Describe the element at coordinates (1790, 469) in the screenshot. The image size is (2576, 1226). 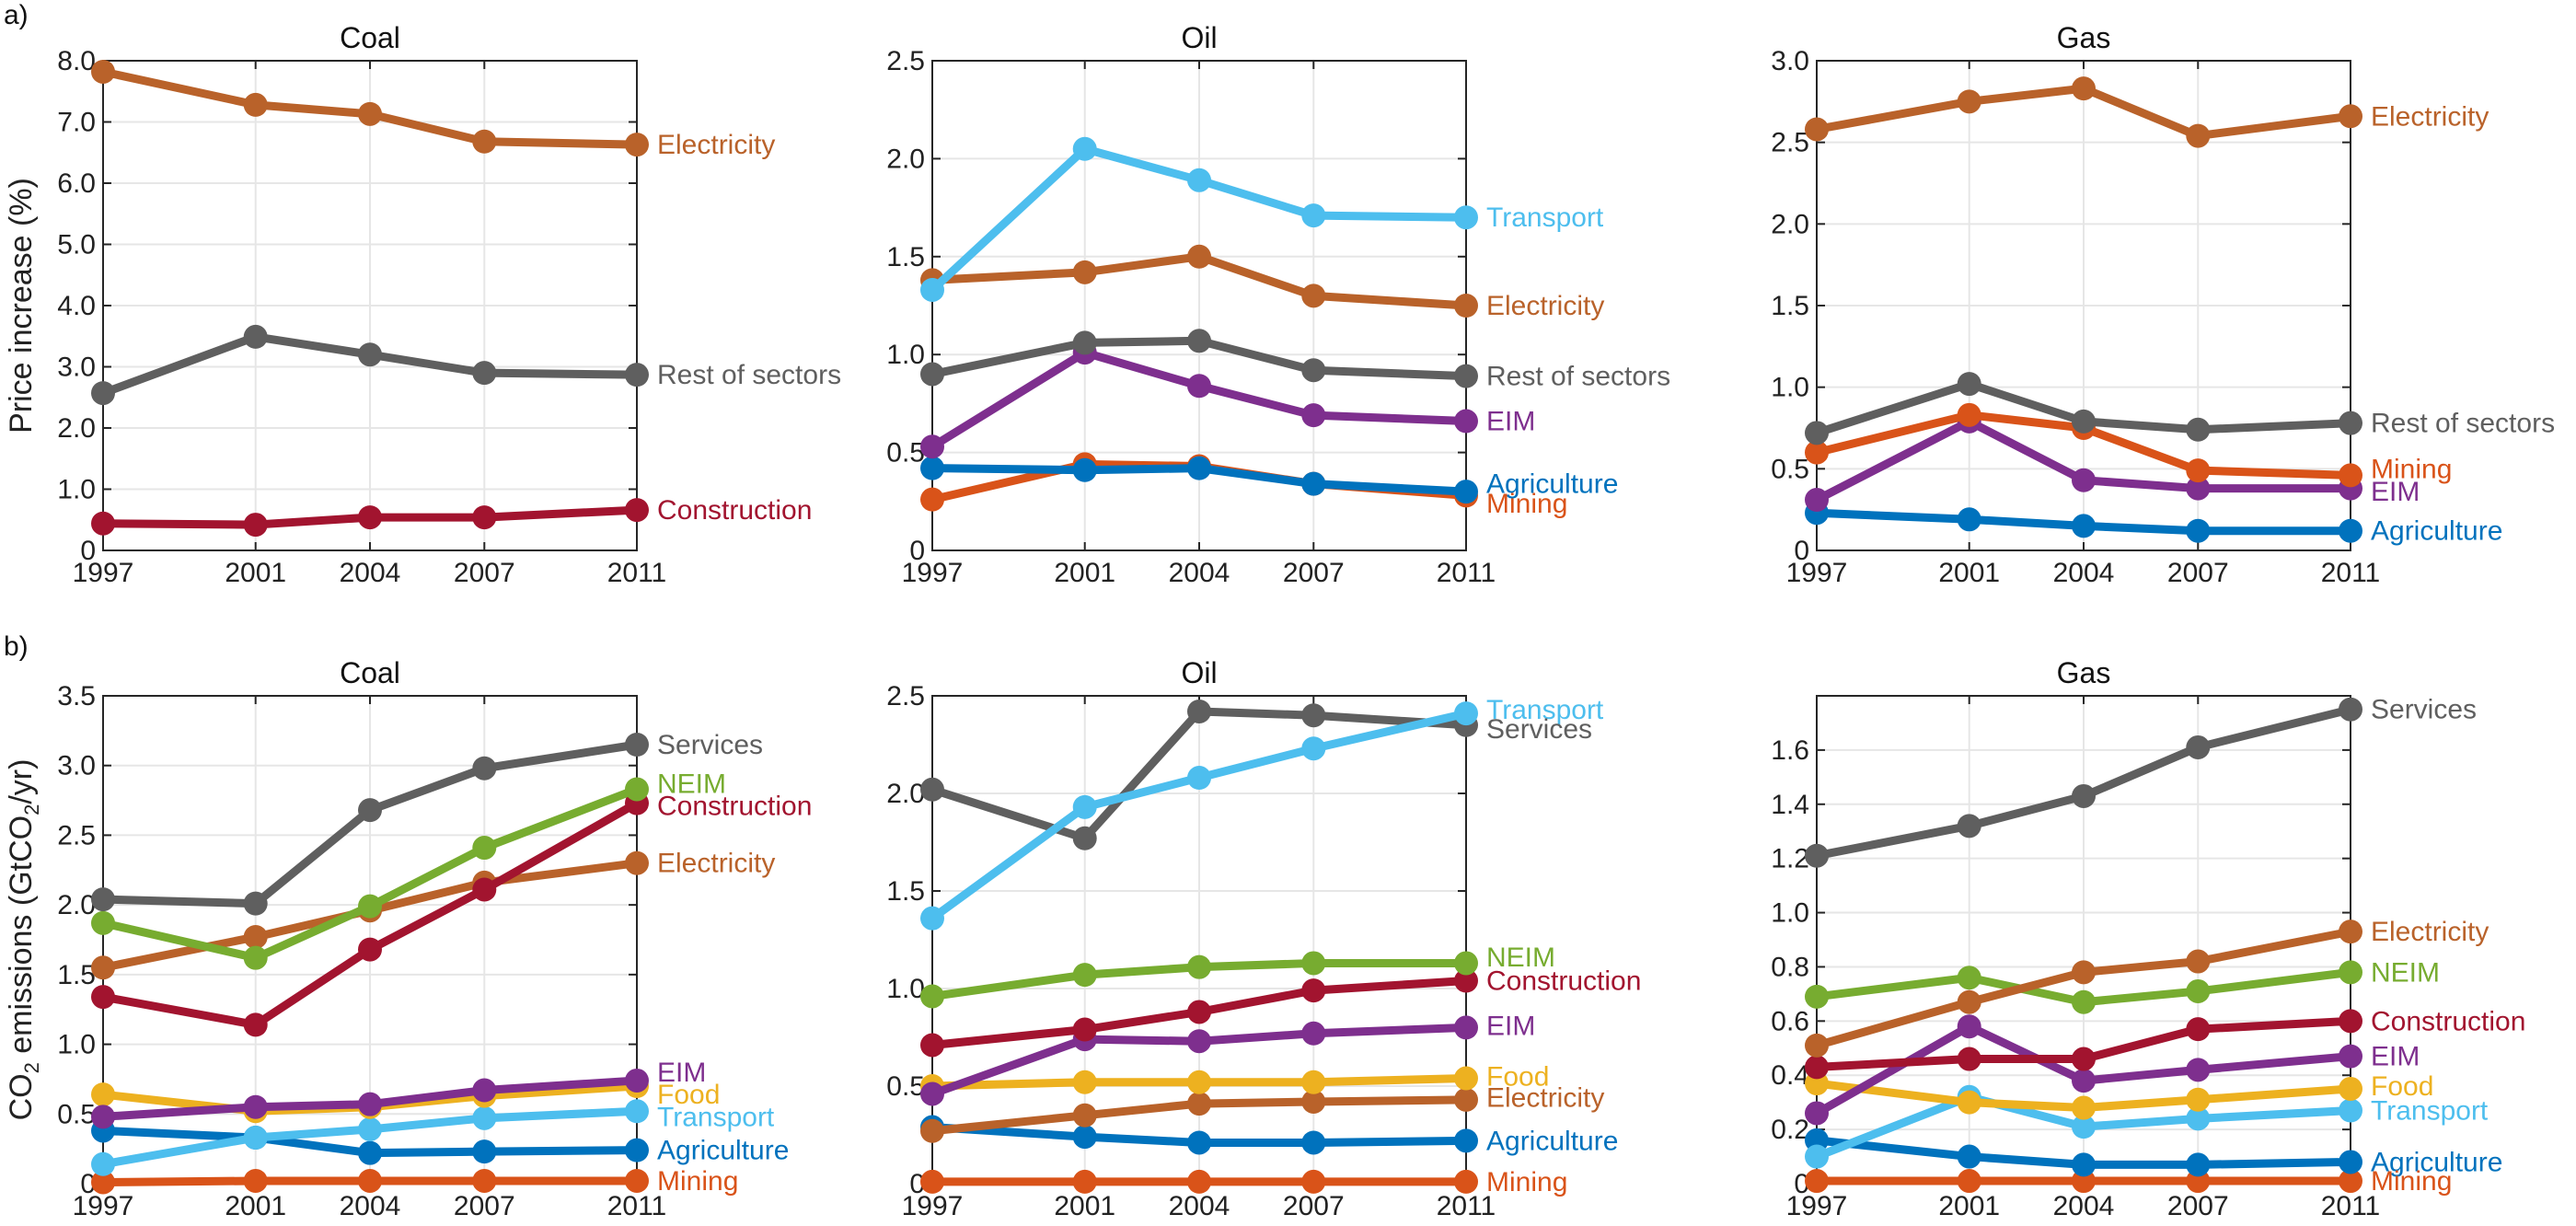
I see `y-tick-label: 0.5` at that location.